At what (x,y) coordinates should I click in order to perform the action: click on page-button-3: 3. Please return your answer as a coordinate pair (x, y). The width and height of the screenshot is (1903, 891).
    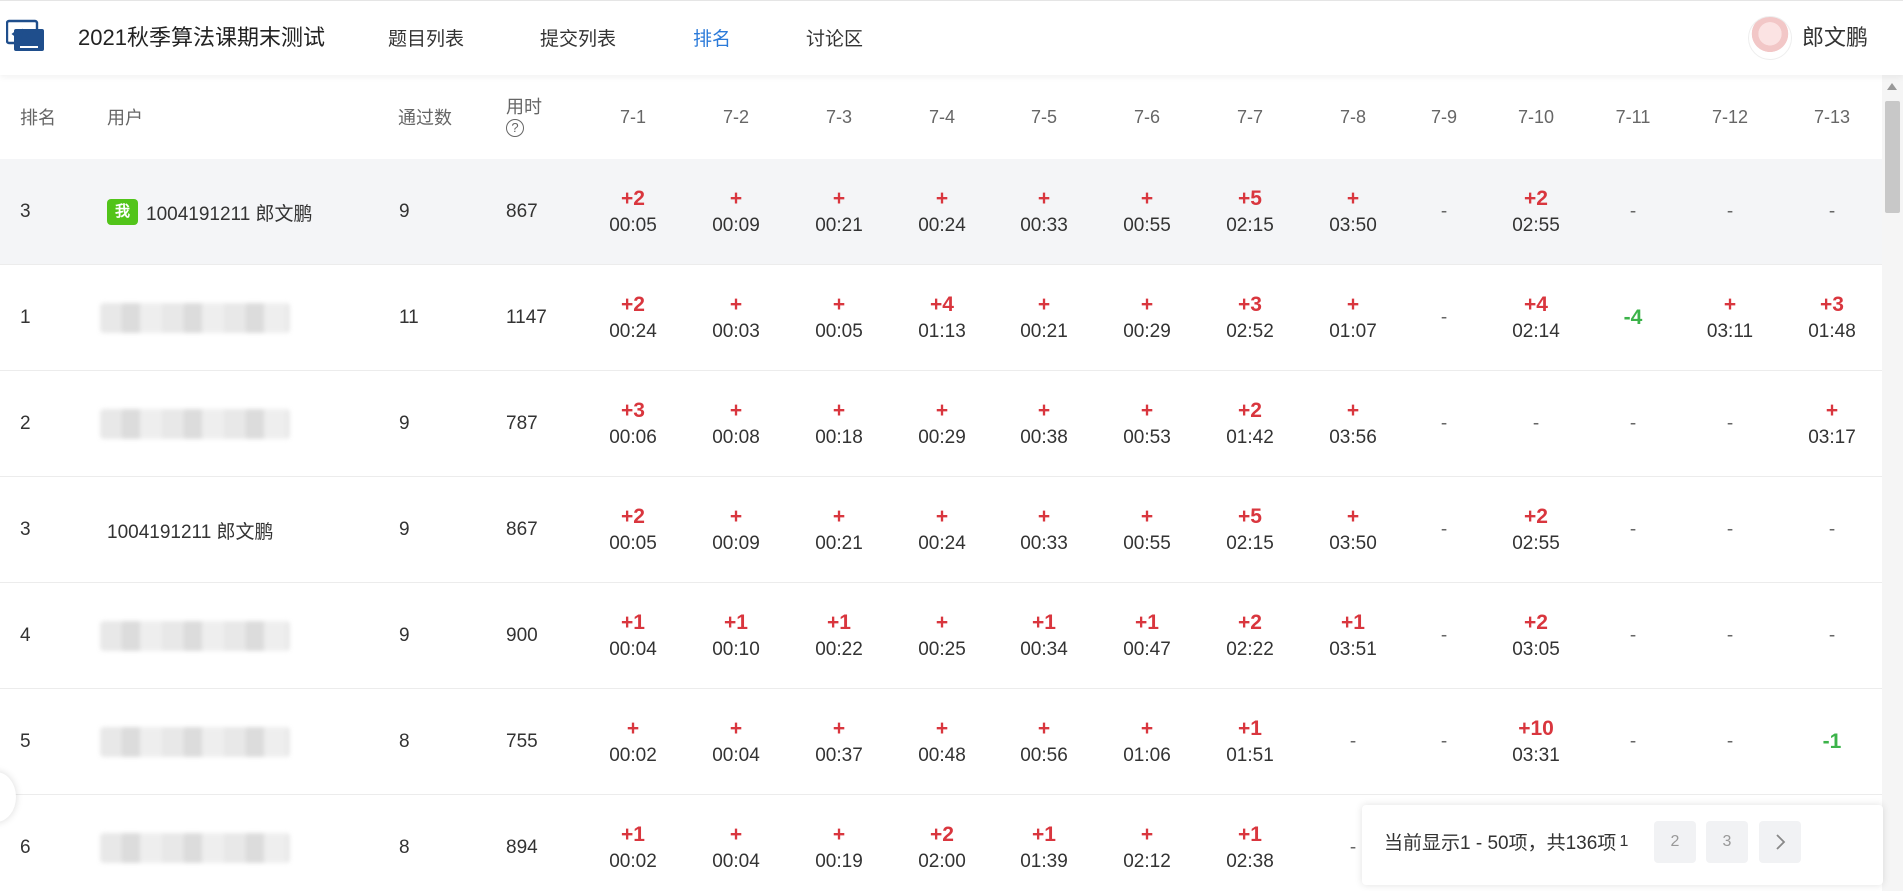
    Looking at the image, I should click on (1727, 842).